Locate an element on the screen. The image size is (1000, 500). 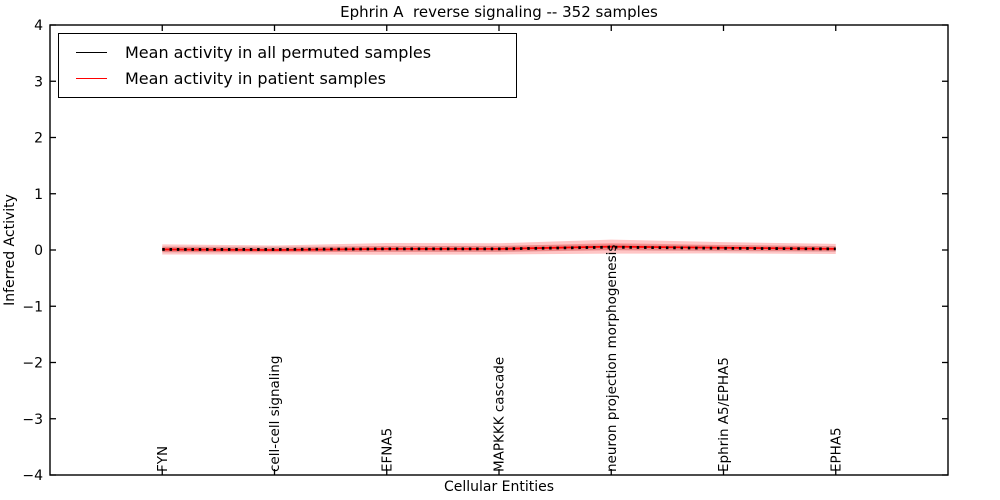
permuted-mean-line is located at coordinates (499, 248).